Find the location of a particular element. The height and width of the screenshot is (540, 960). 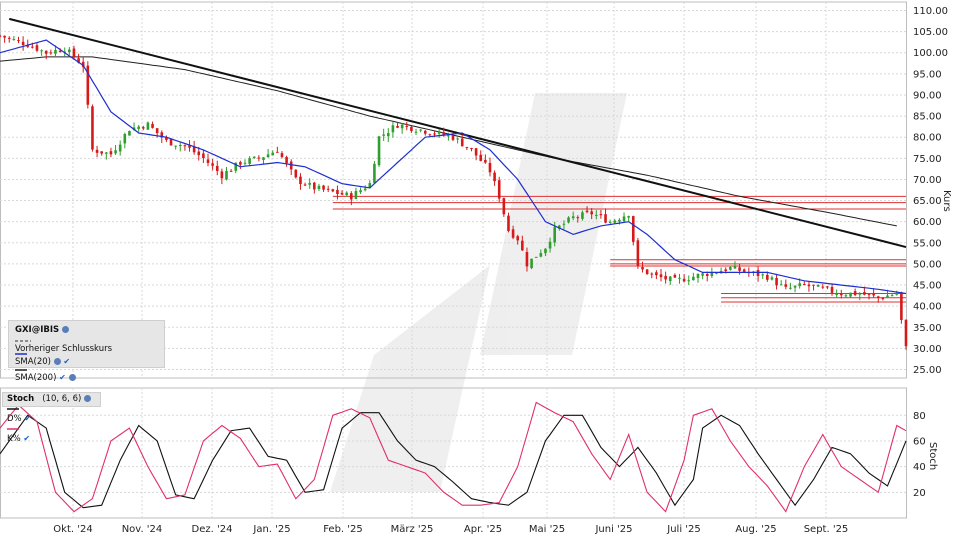

sma20-settings-icon is located at coordinates (57, 361).